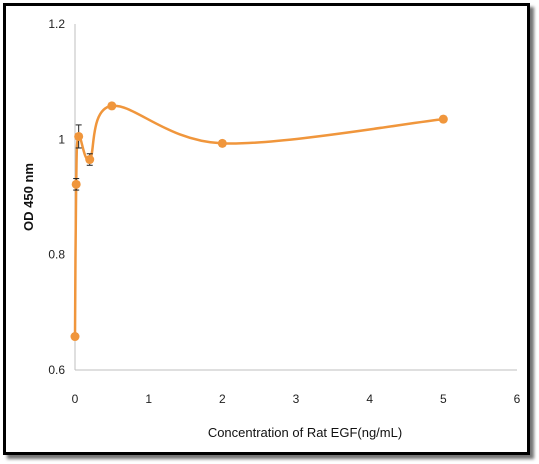  What do you see at coordinates (61, 139) in the screenshot?
I see `y-tick-label: 1` at bounding box center [61, 139].